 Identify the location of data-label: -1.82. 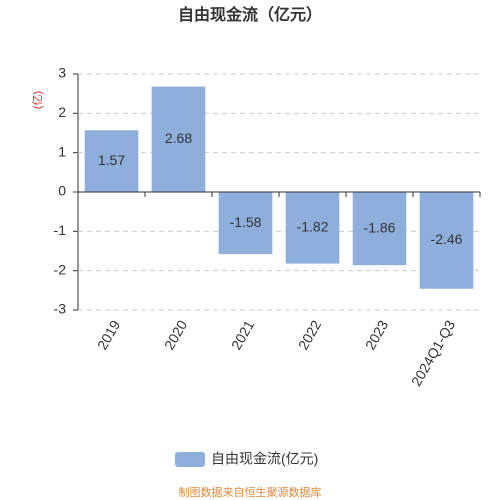
(313, 226).